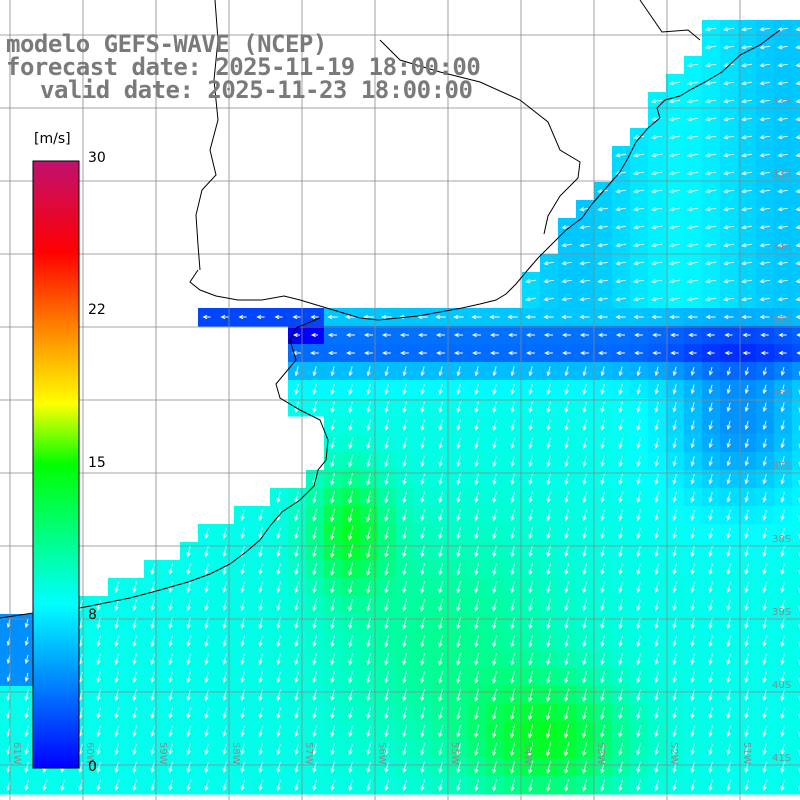 The height and width of the screenshot is (800, 800). I want to click on lon-label: 60W, so click(89, 753).